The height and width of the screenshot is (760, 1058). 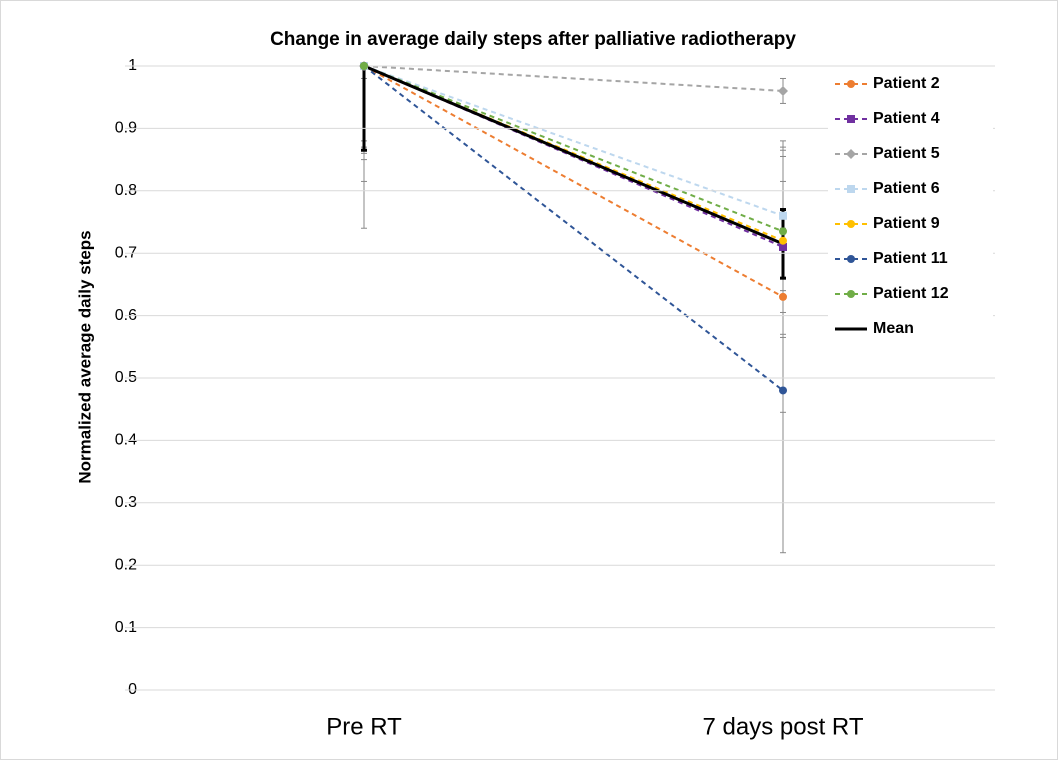 I want to click on legend-label: Patient 5, so click(x=906, y=153).